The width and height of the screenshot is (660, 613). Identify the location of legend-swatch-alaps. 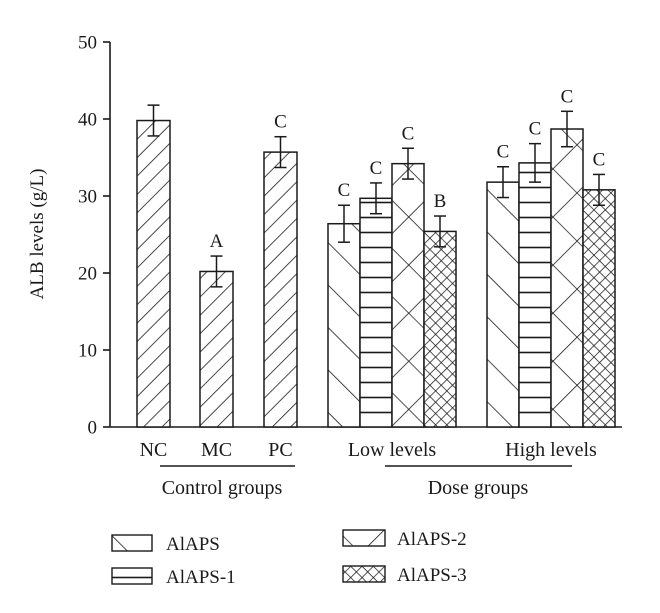
(132, 543).